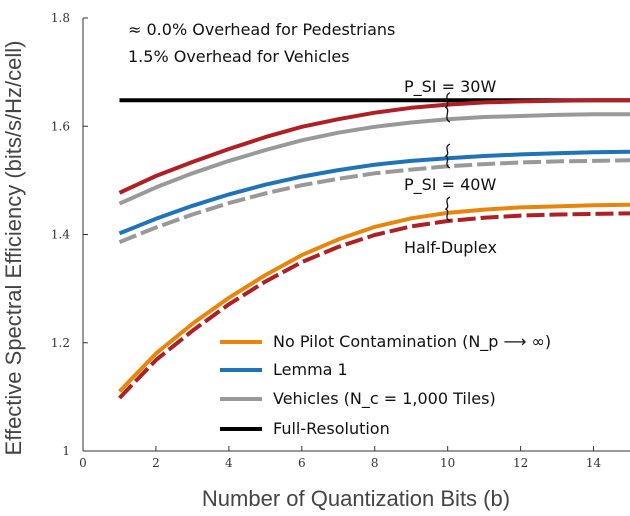 This screenshot has width=630, height=516. What do you see at coordinates (520, 463) in the screenshot?
I see `x-tick-label: 12` at bounding box center [520, 463].